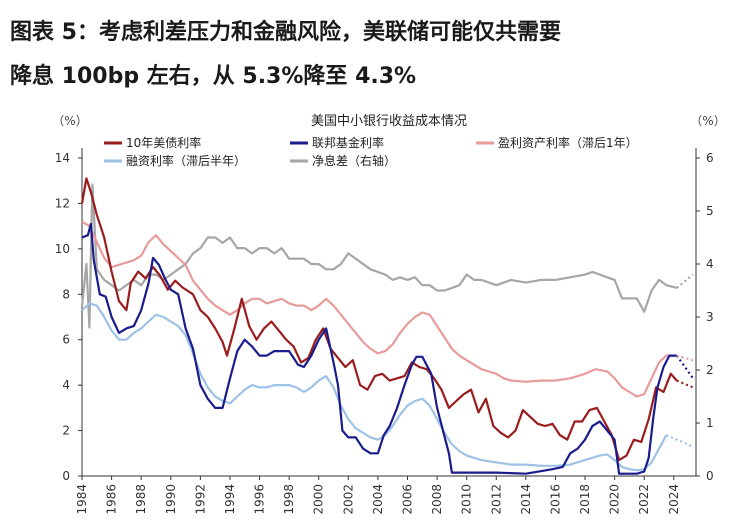 Image resolution: width=742 pixels, height=526 pixels. I want to click on chart-title: 美国中小银行收益成本情况, so click(389, 121).